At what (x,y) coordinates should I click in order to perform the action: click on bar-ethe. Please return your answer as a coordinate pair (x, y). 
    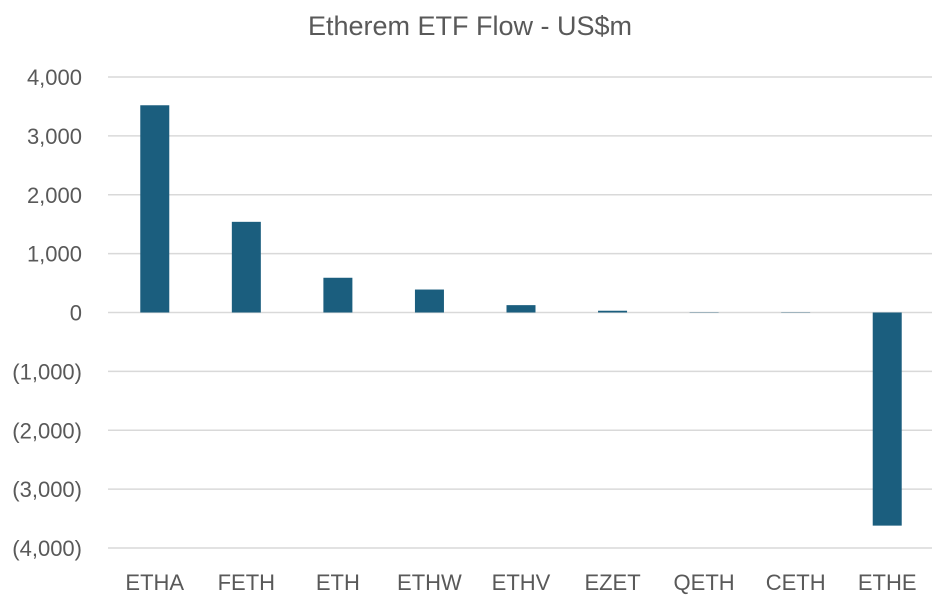
    Looking at the image, I should click on (887, 419).